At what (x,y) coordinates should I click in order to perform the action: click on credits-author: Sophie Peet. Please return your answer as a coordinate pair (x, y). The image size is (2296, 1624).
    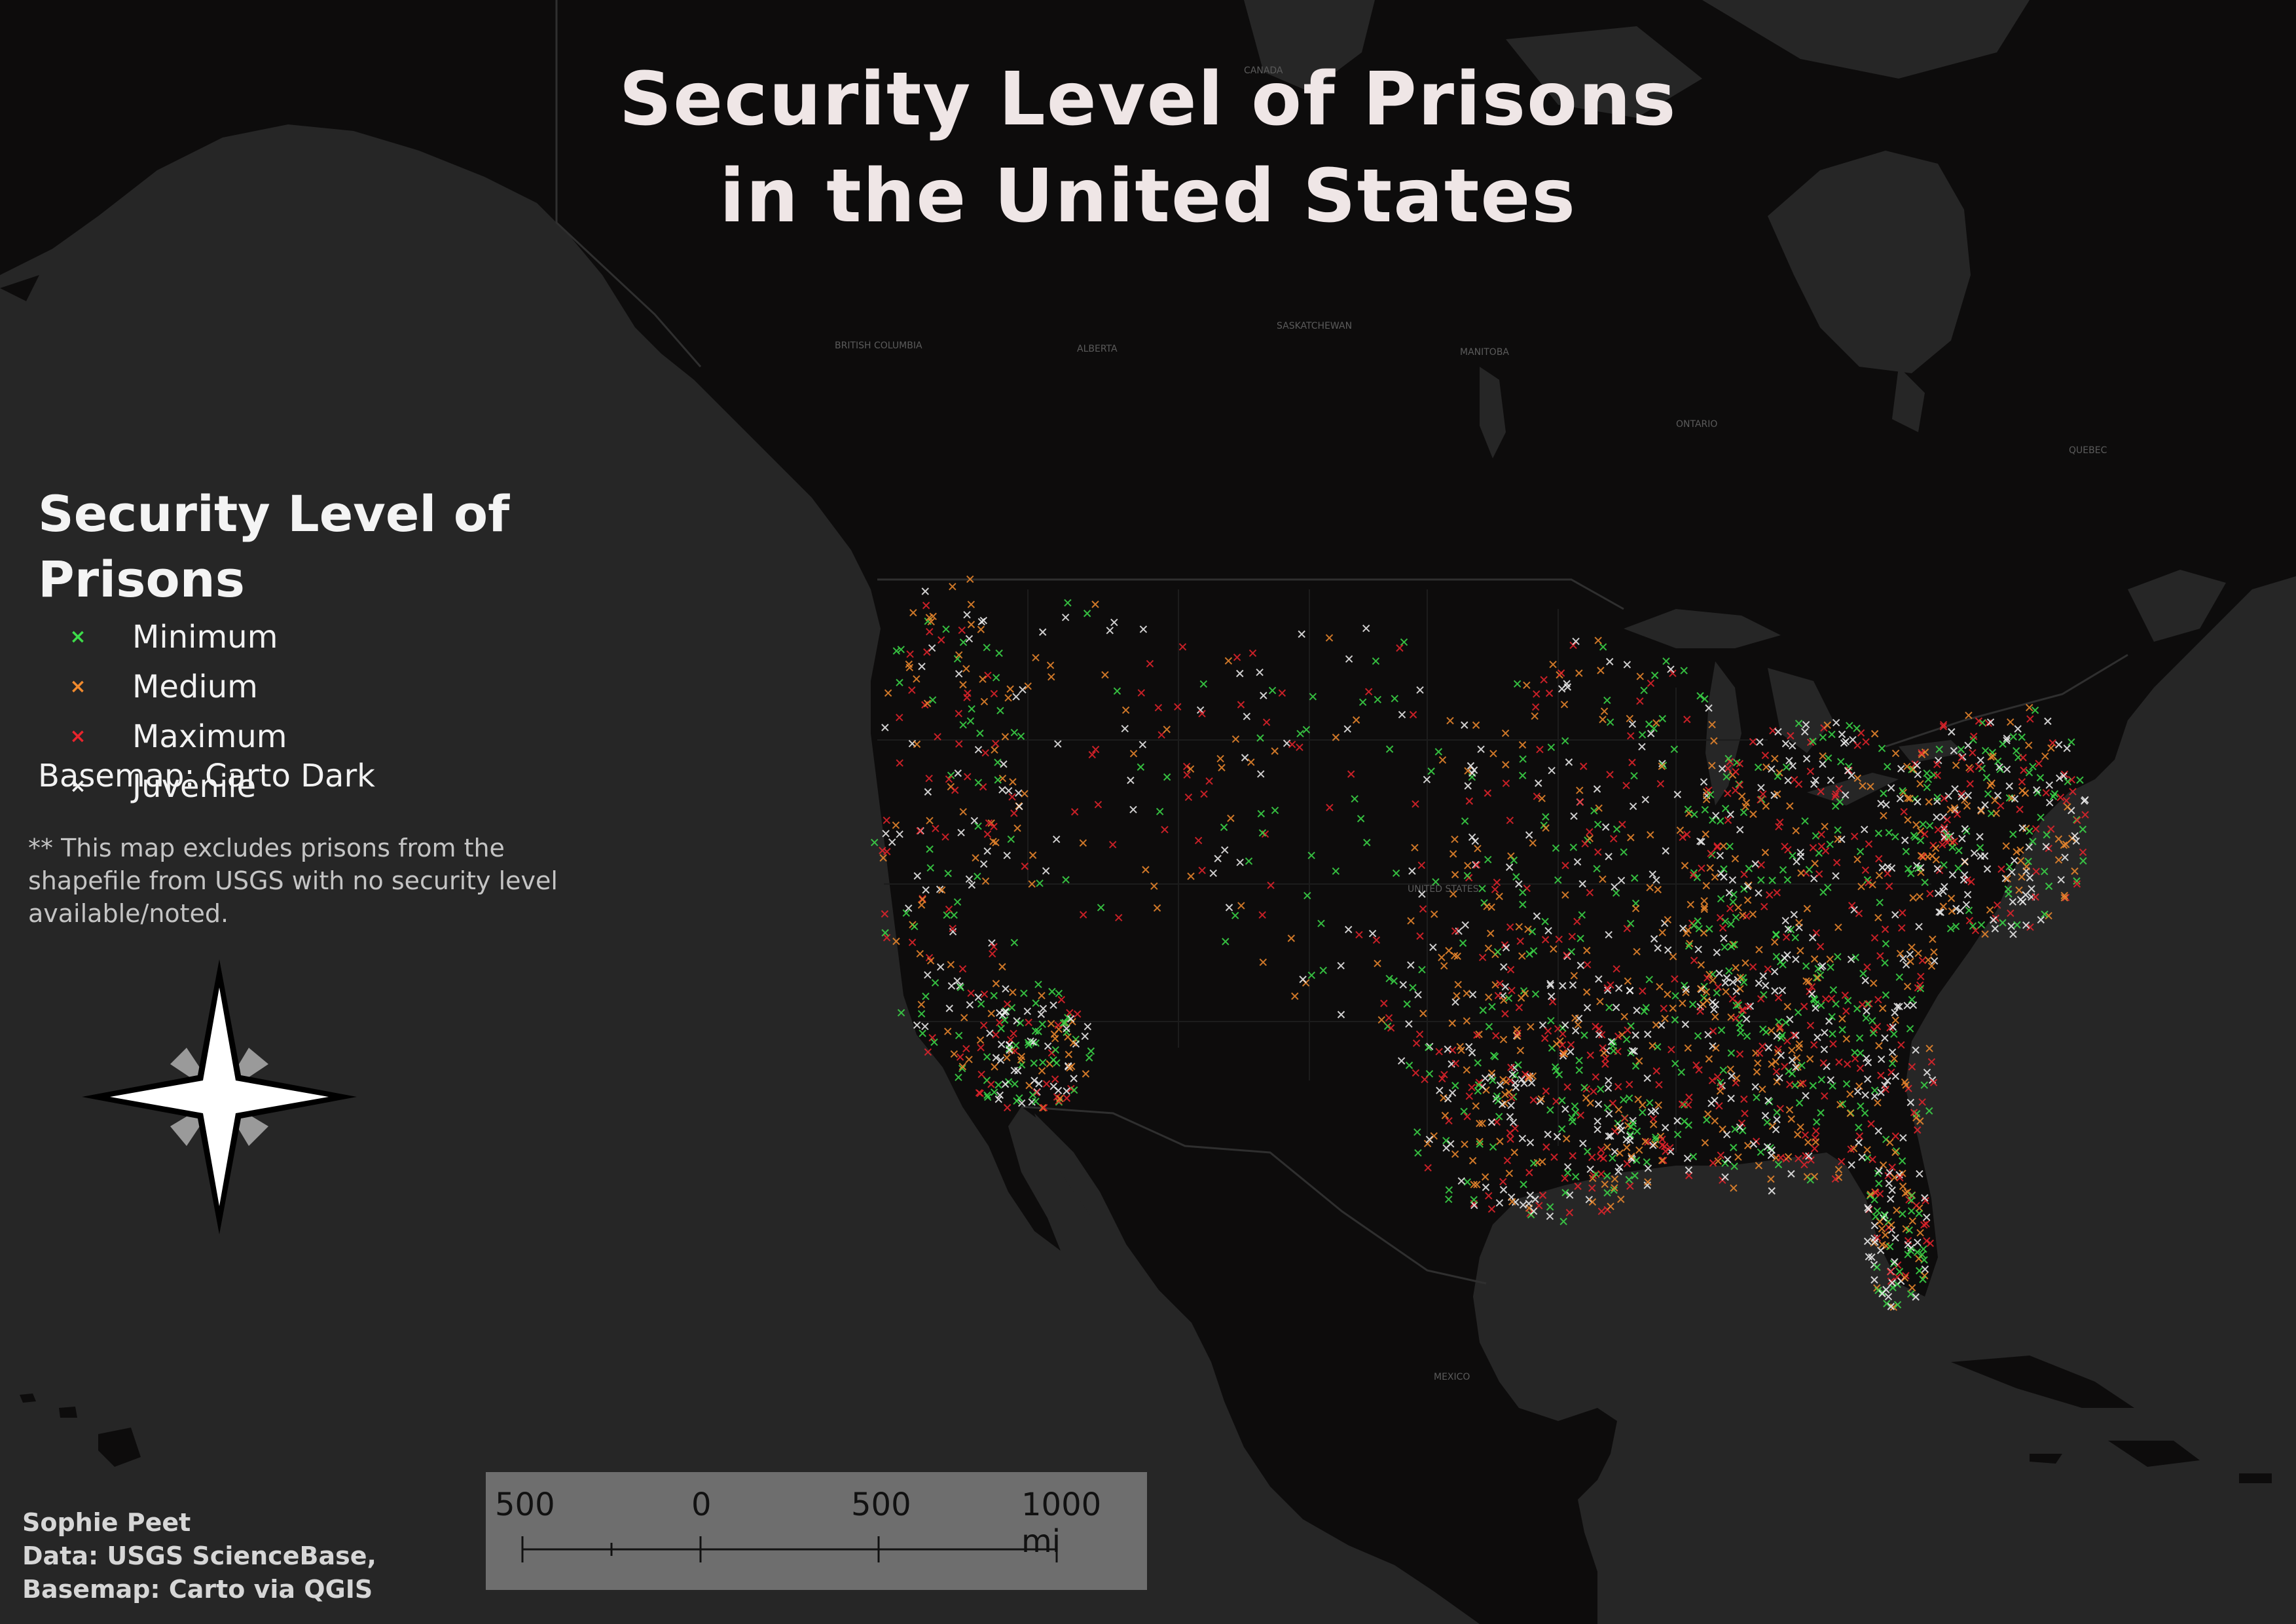
    Looking at the image, I should click on (106, 1522).